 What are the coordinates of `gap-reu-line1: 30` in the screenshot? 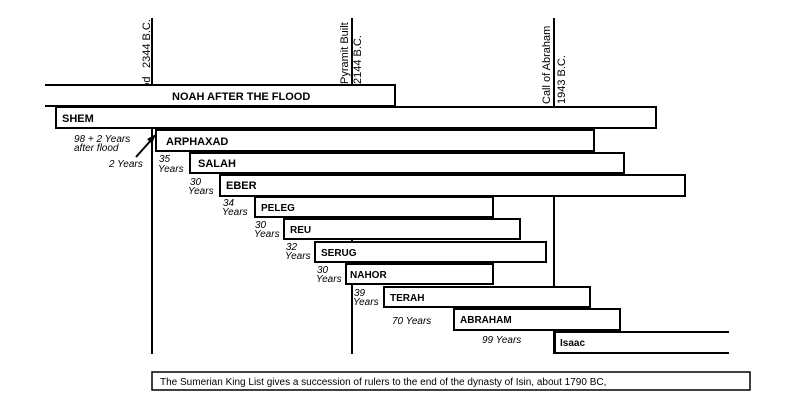 It's located at (261, 225).